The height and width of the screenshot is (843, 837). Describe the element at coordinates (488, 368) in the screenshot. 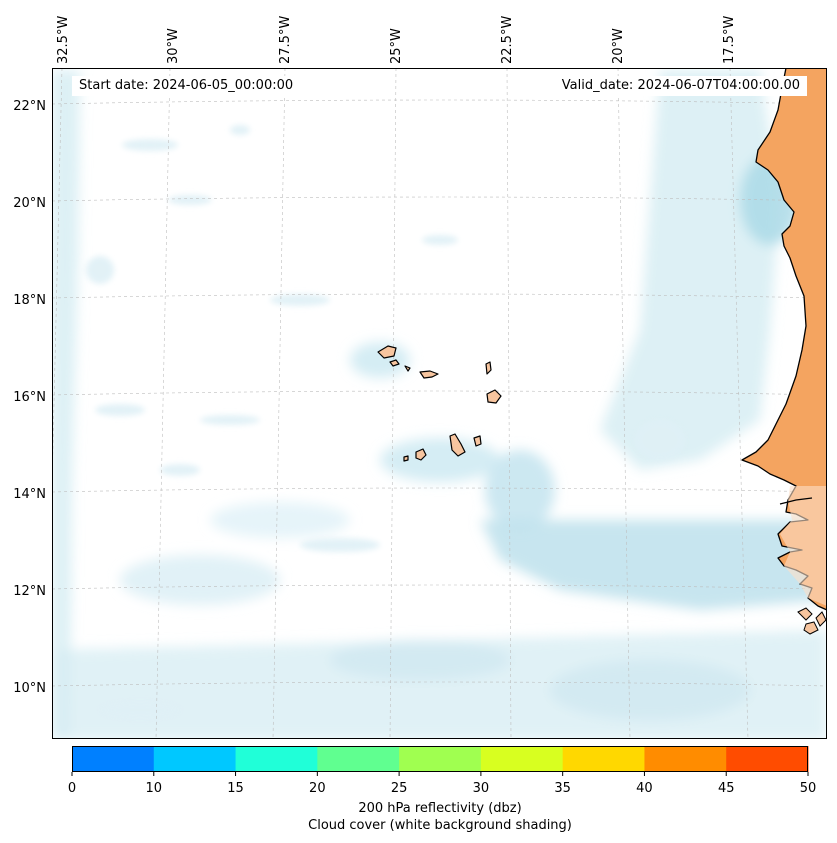

I see `island-sal` at that location.